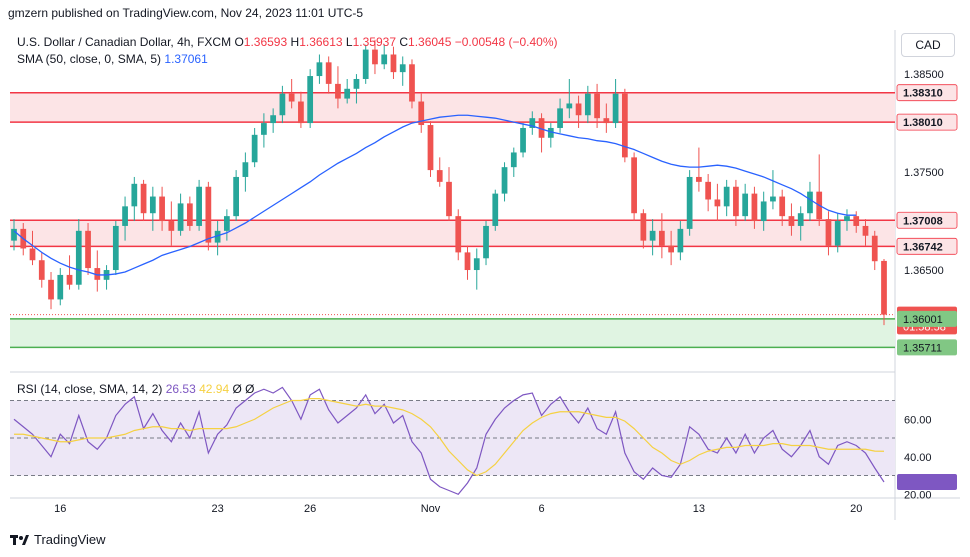 This screenshot has height=557, width=970. Describe the element at coordinates (349, 42) in the screenshot. I see `ohlc-low-label: L` at that location.